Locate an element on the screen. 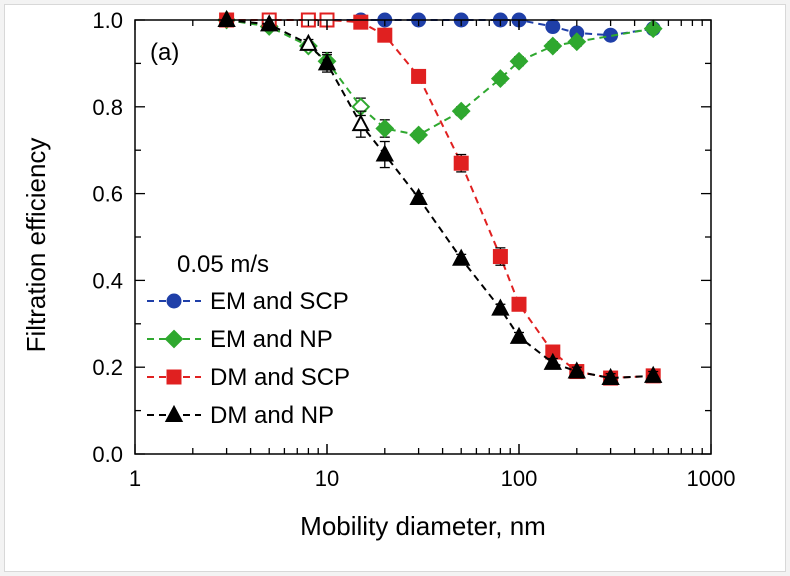 The height and width of the screenshot is (576, 790). x-tick-label: 1 is located at coordinates (135, 478).